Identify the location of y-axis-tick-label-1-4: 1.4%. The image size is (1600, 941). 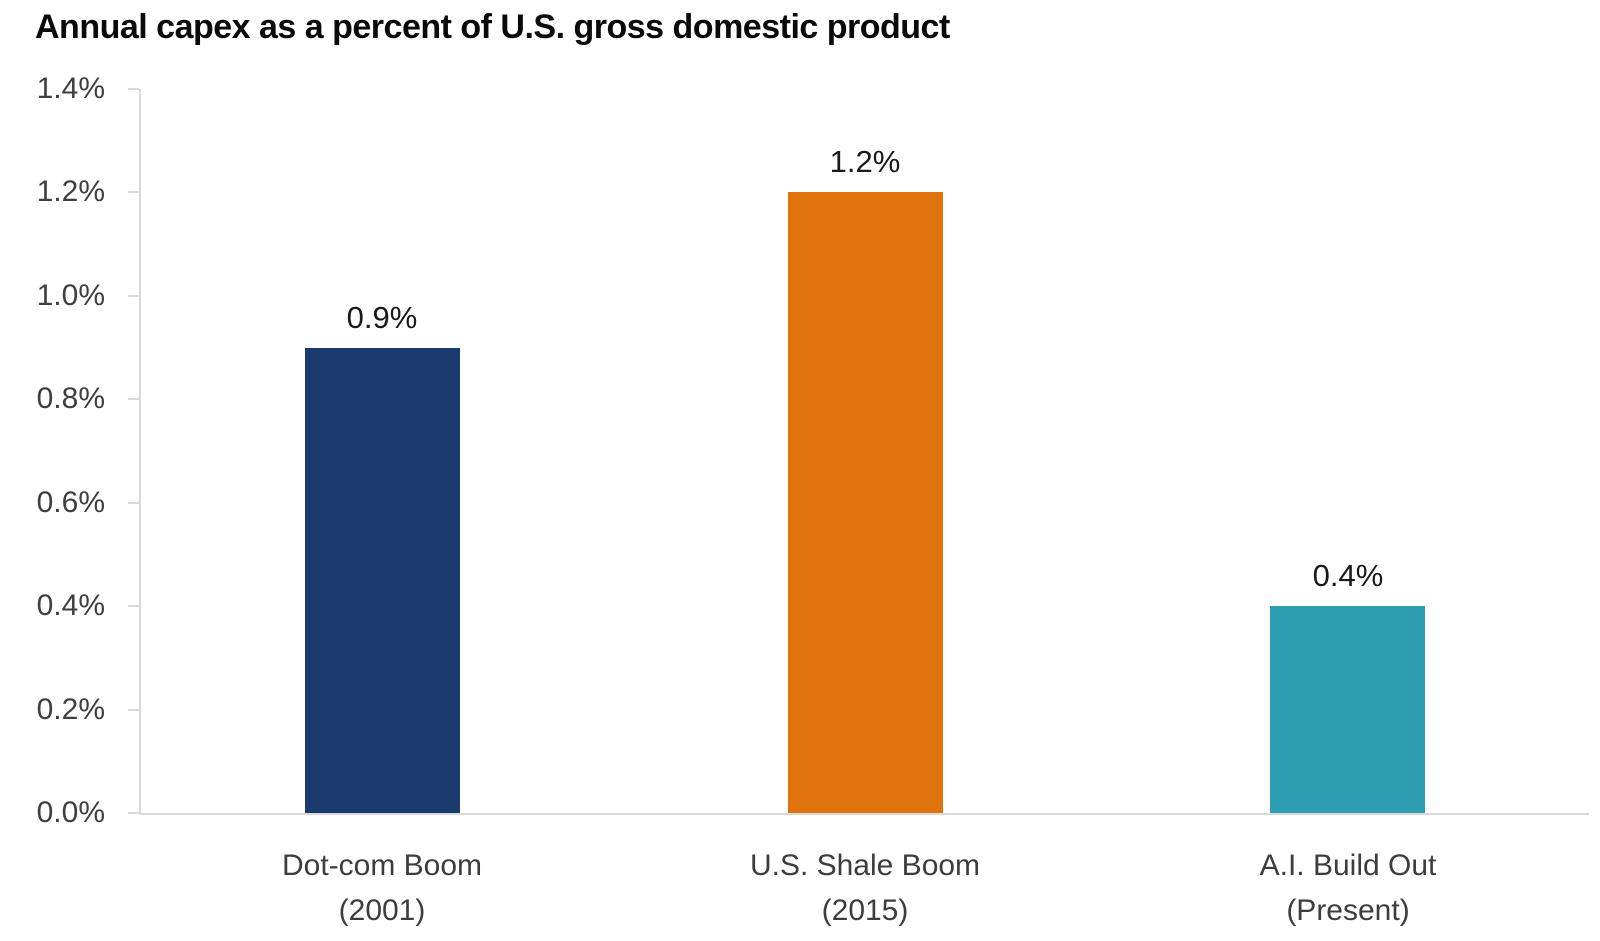
(70, 88).